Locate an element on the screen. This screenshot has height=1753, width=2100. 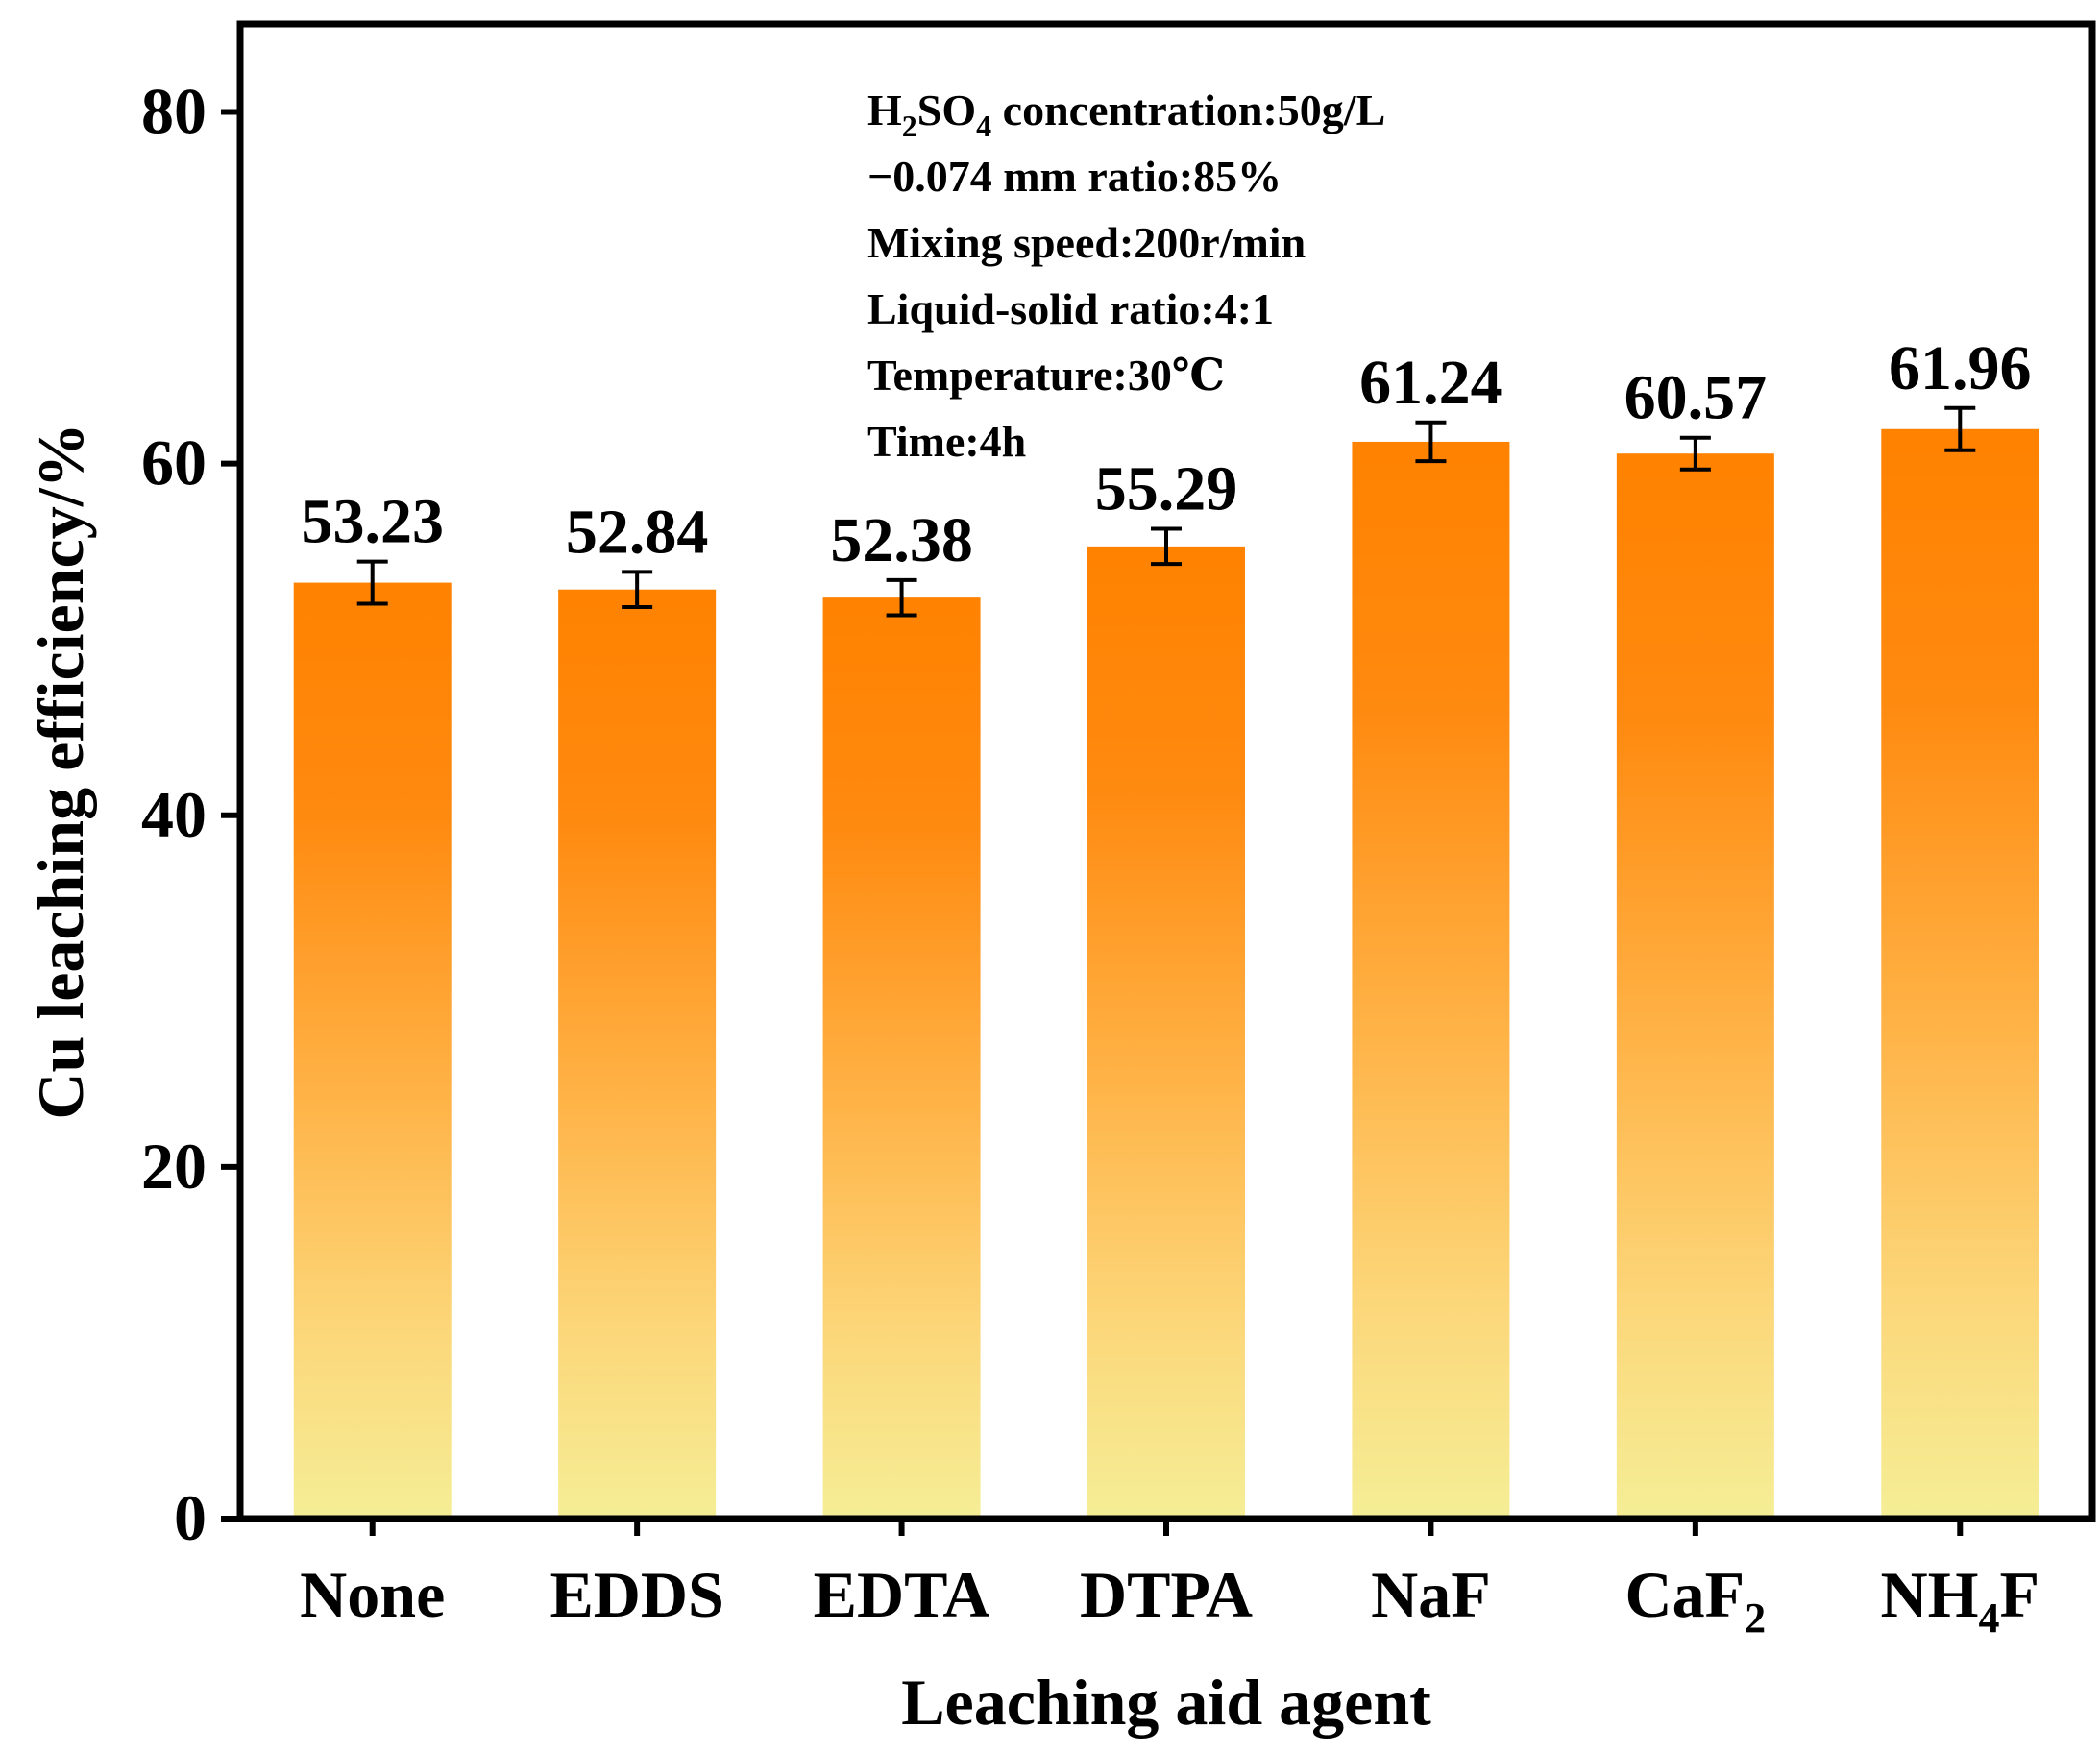
error-bar-edta is located at coordinates (901, 598).